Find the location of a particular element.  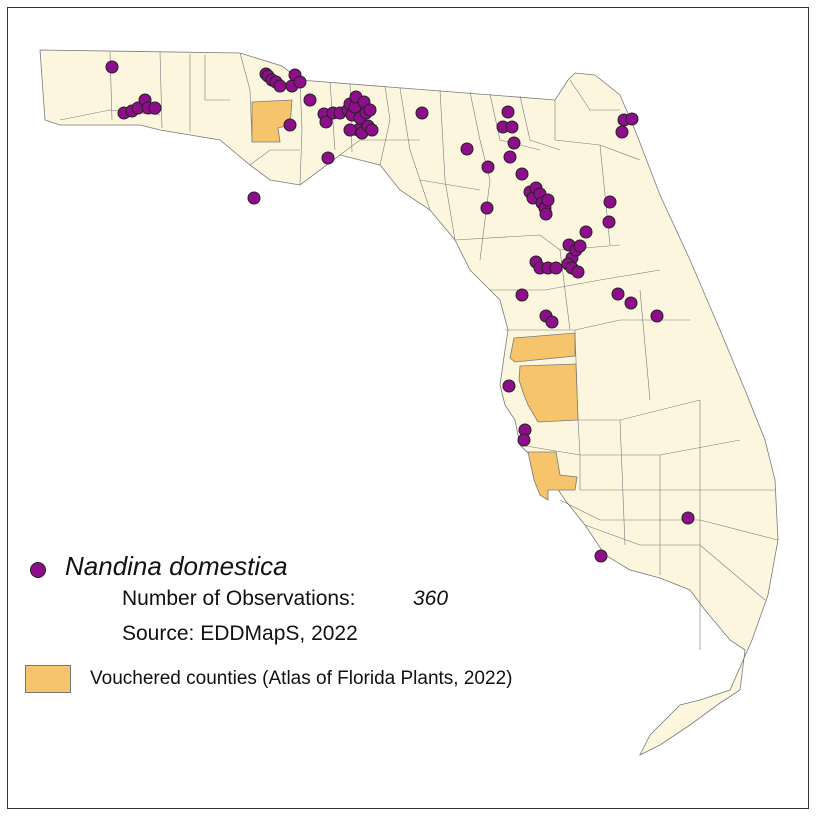

legend-species-name: Nandina domestica is located at coordinates (176, 566).